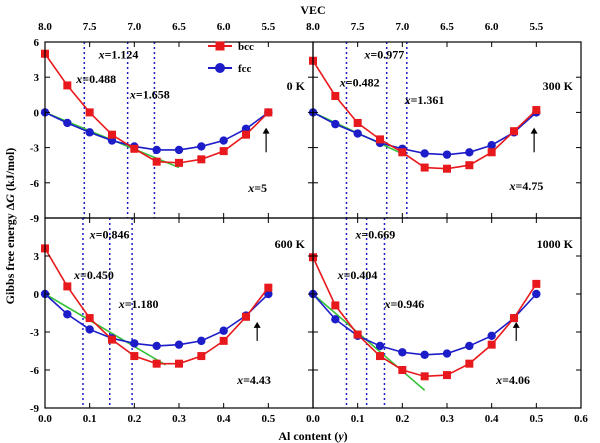 The width and height of the screenshot is (600, 443). What do you see at coordinates (134, 419) in the screenshot?
I see `x-tick-label: 0.2` at bounding box center [134, 419].